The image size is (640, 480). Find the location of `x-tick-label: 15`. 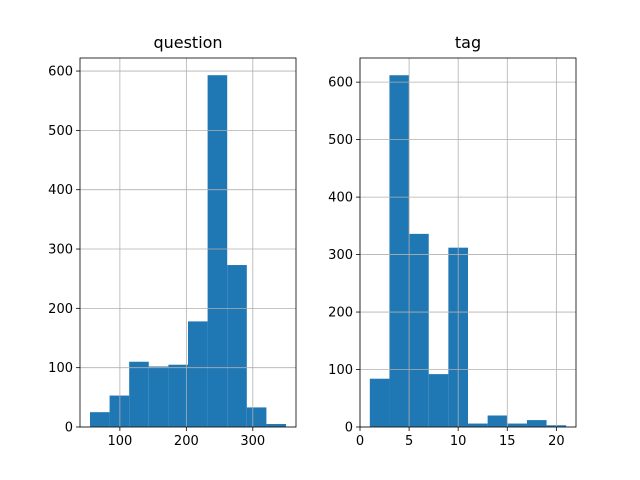

x-tick-label: 15 is located at coordinates (507, 441).